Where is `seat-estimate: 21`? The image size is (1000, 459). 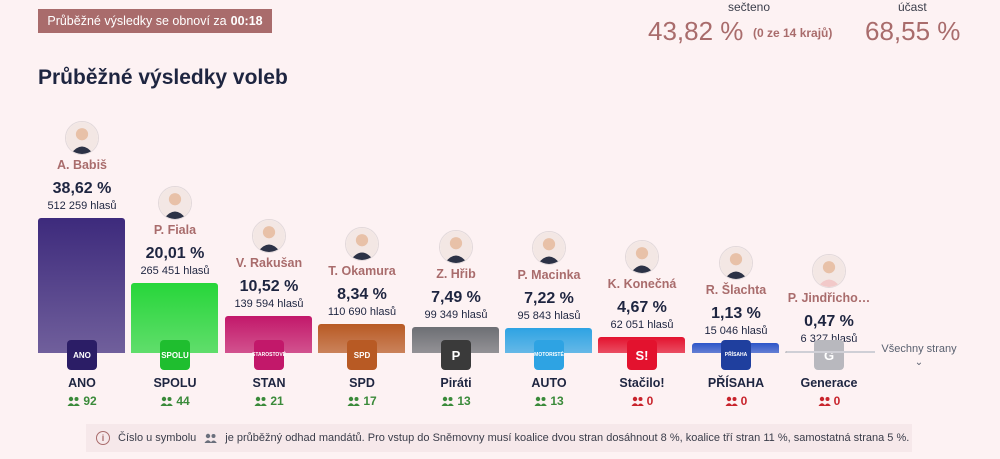 seat-estimate: 21 is located at coordinates (269, 401).